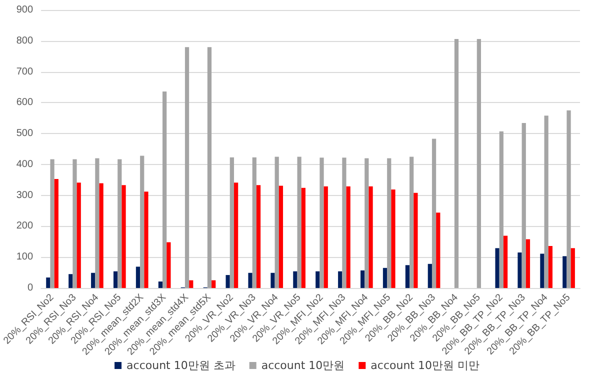 This screenshot has width=594, height=380. What do you see at coordinates (25, 102) in the screenshot?
I see `y-tick-label: 600` at bounding box center [25, 102].